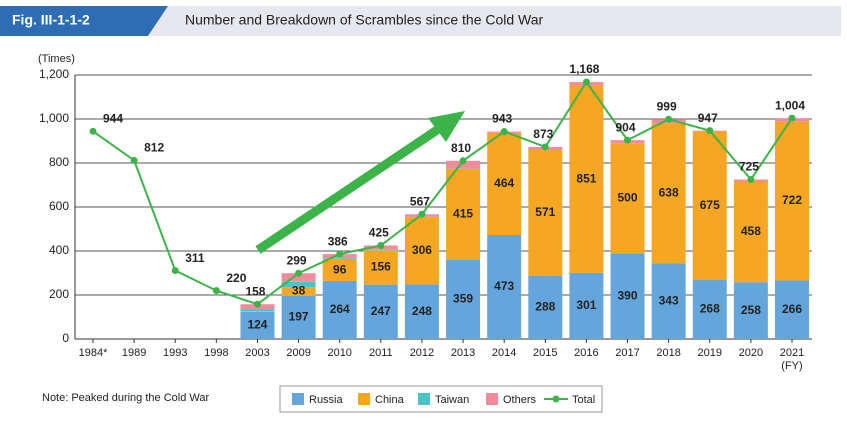 This screenshot has height=424, width=847. I want to click on x-tick-label: 1993, so click(175, 353).